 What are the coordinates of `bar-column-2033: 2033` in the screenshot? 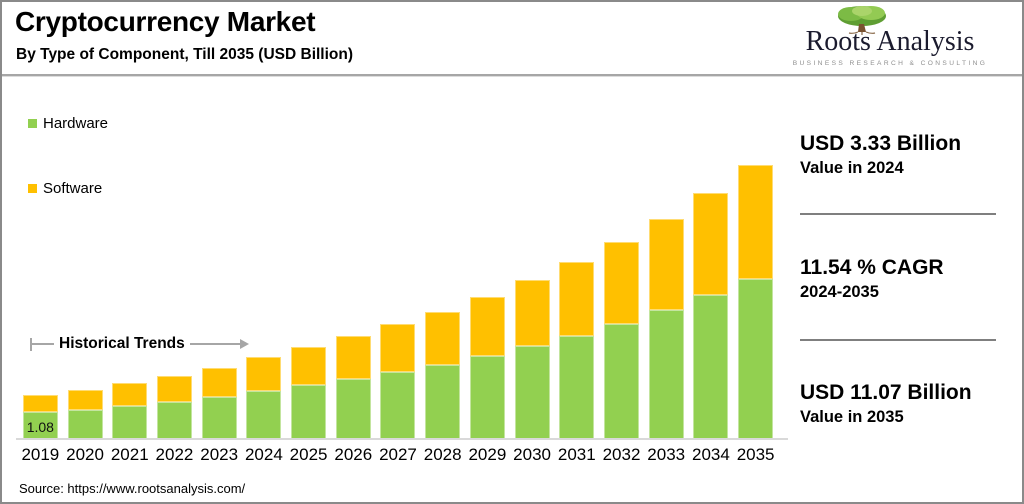 It's located at (666, 301).